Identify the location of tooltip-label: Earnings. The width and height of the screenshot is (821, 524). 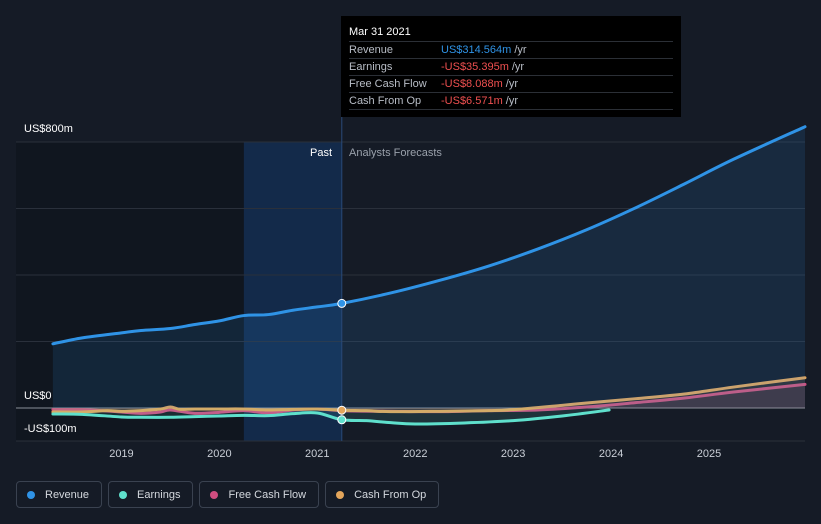
(371, 67).